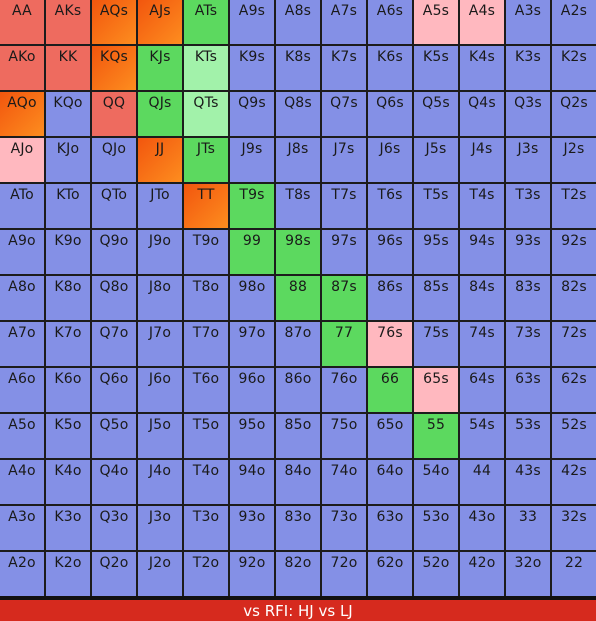 This screenshot has width=596, height=621. Describe the element at coordinates (206, 344) in the screenshot. I see `hand-cell: T7o` at that location.